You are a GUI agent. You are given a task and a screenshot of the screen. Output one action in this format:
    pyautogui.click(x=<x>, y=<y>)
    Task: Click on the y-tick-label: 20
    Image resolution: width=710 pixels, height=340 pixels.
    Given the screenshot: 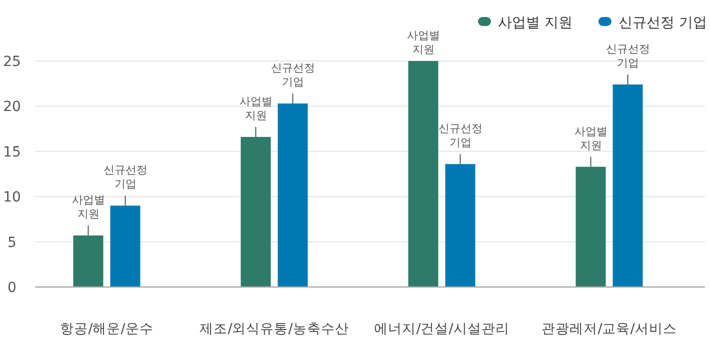 What is the action you would take?
    pyautogui.click(x=12, y=107)
    